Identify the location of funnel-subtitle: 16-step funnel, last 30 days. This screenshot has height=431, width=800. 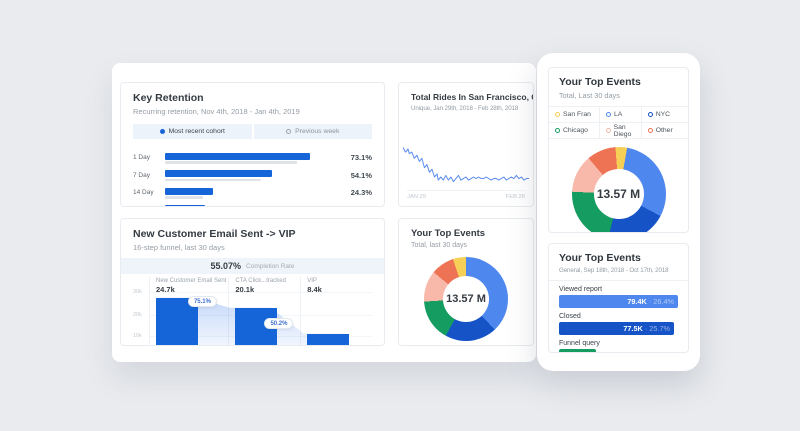
(179, 247).